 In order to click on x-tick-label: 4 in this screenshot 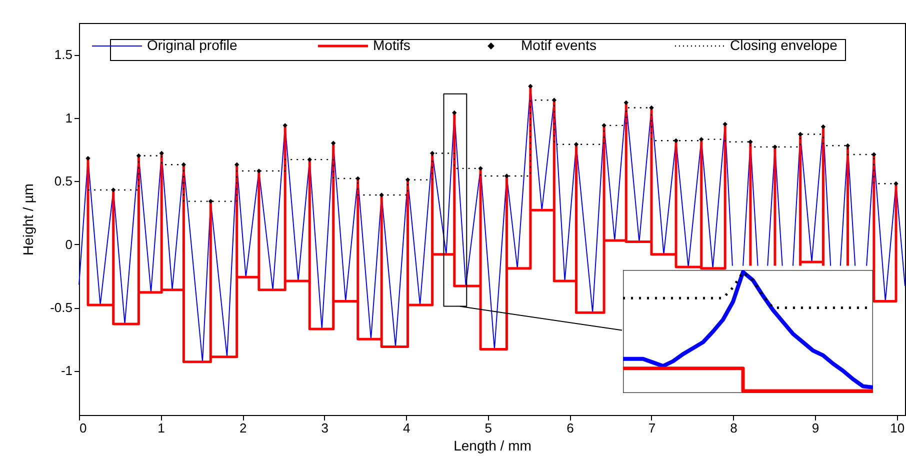, I will do `click(406, 428)`.